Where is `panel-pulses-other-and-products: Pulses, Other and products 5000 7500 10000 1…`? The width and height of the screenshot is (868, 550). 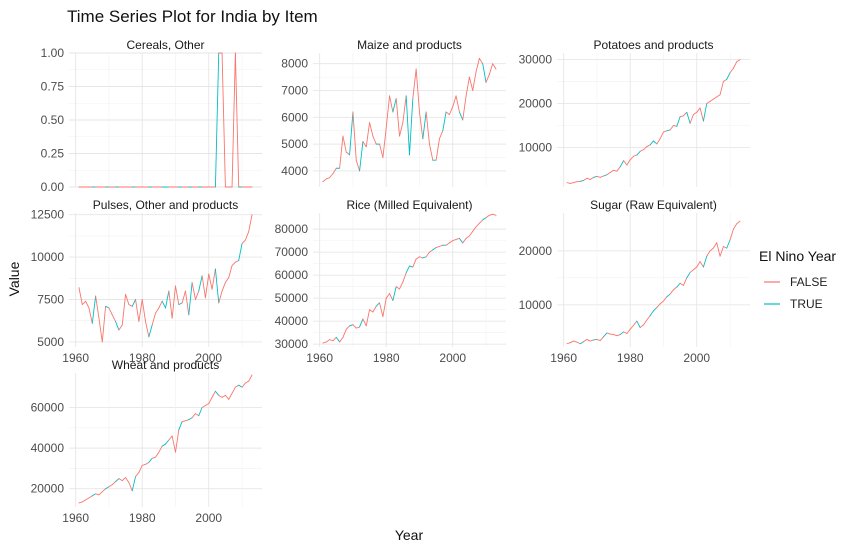 panel-pulses-other-and-products: Pulses, Other and products 5000 7500 10000 1… is located at coordinates (146, 281).